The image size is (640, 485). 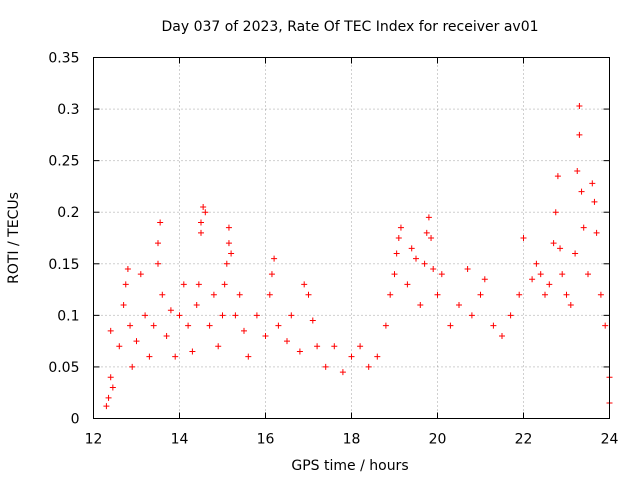 I want to click on y-tick-label: 0.2, so click(x=68, y=213).